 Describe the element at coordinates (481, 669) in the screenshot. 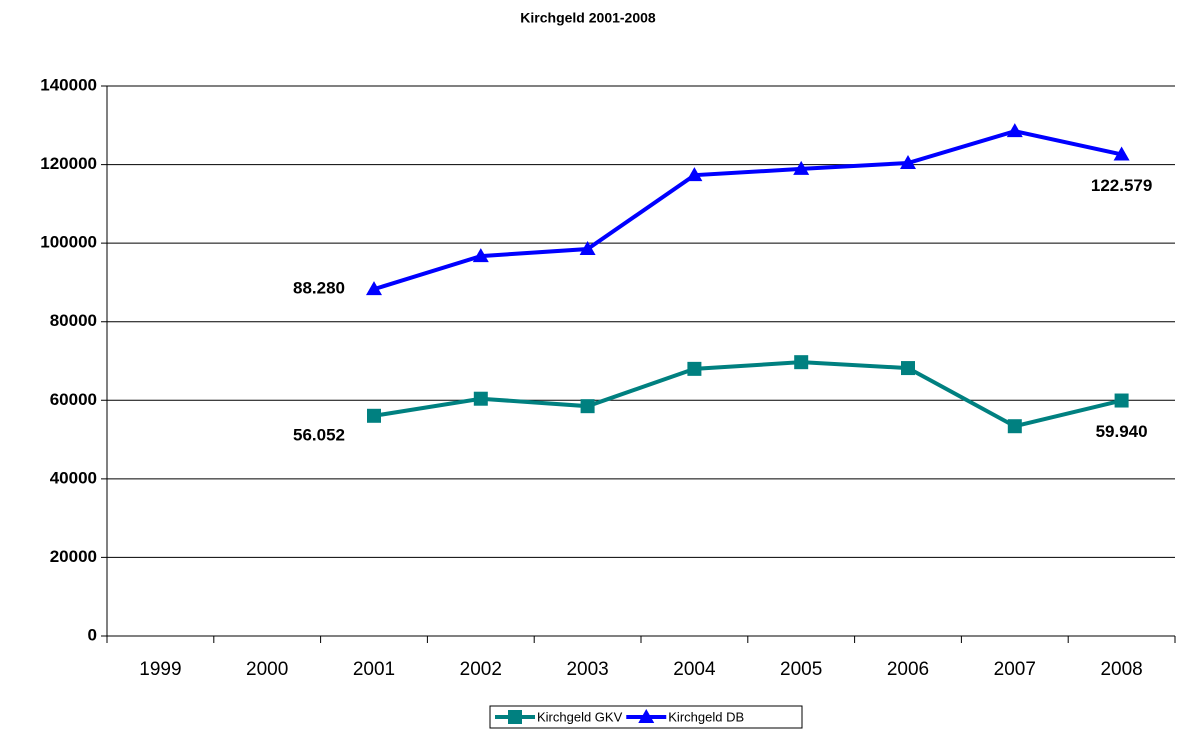

I see `x-tick-label: 2002` at that location.